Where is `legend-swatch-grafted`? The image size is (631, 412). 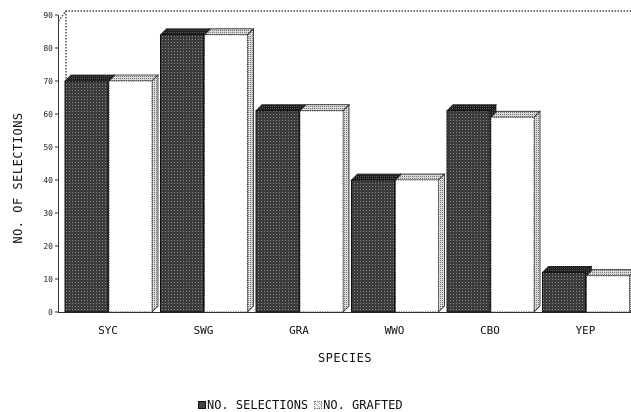 legend-swatch-grafted is located at coordinates (318, 405).